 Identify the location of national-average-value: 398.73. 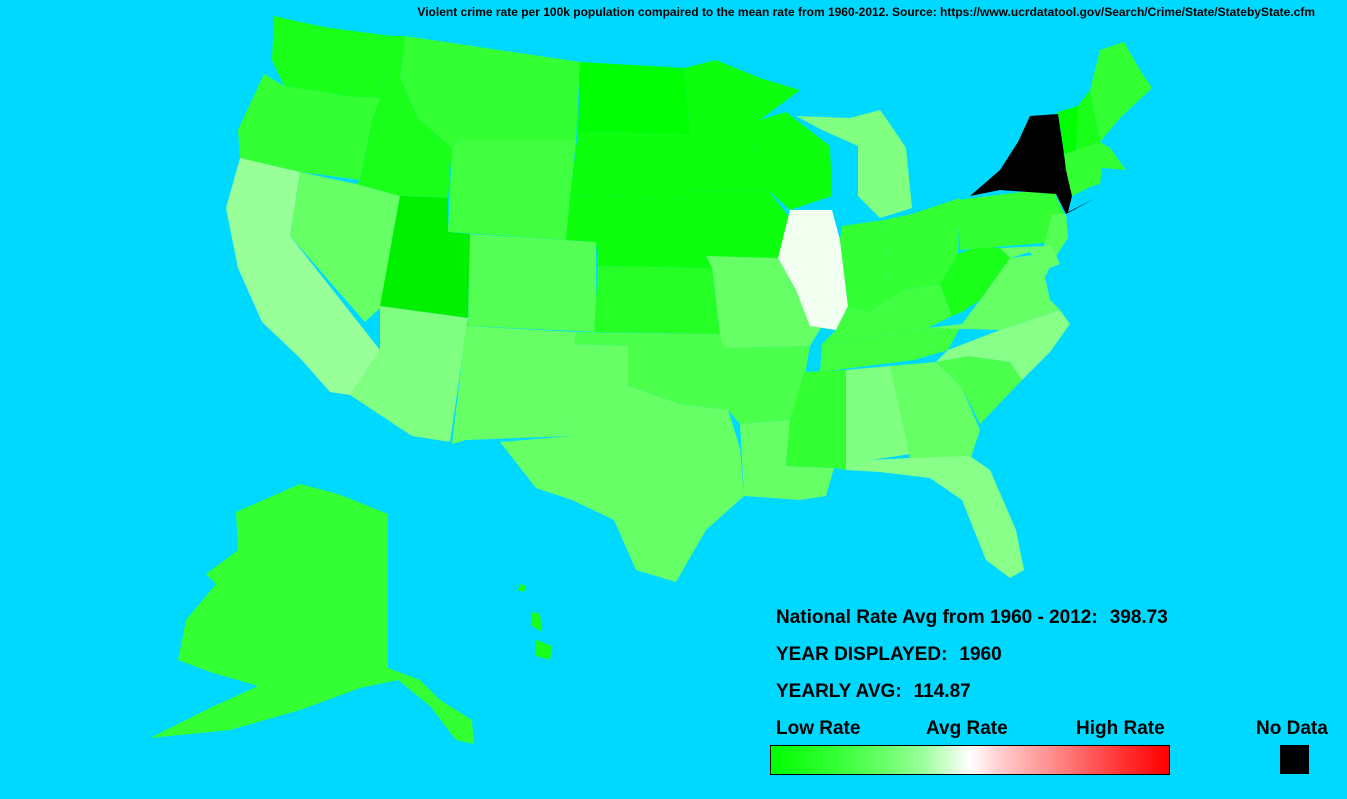
(1138, 617).